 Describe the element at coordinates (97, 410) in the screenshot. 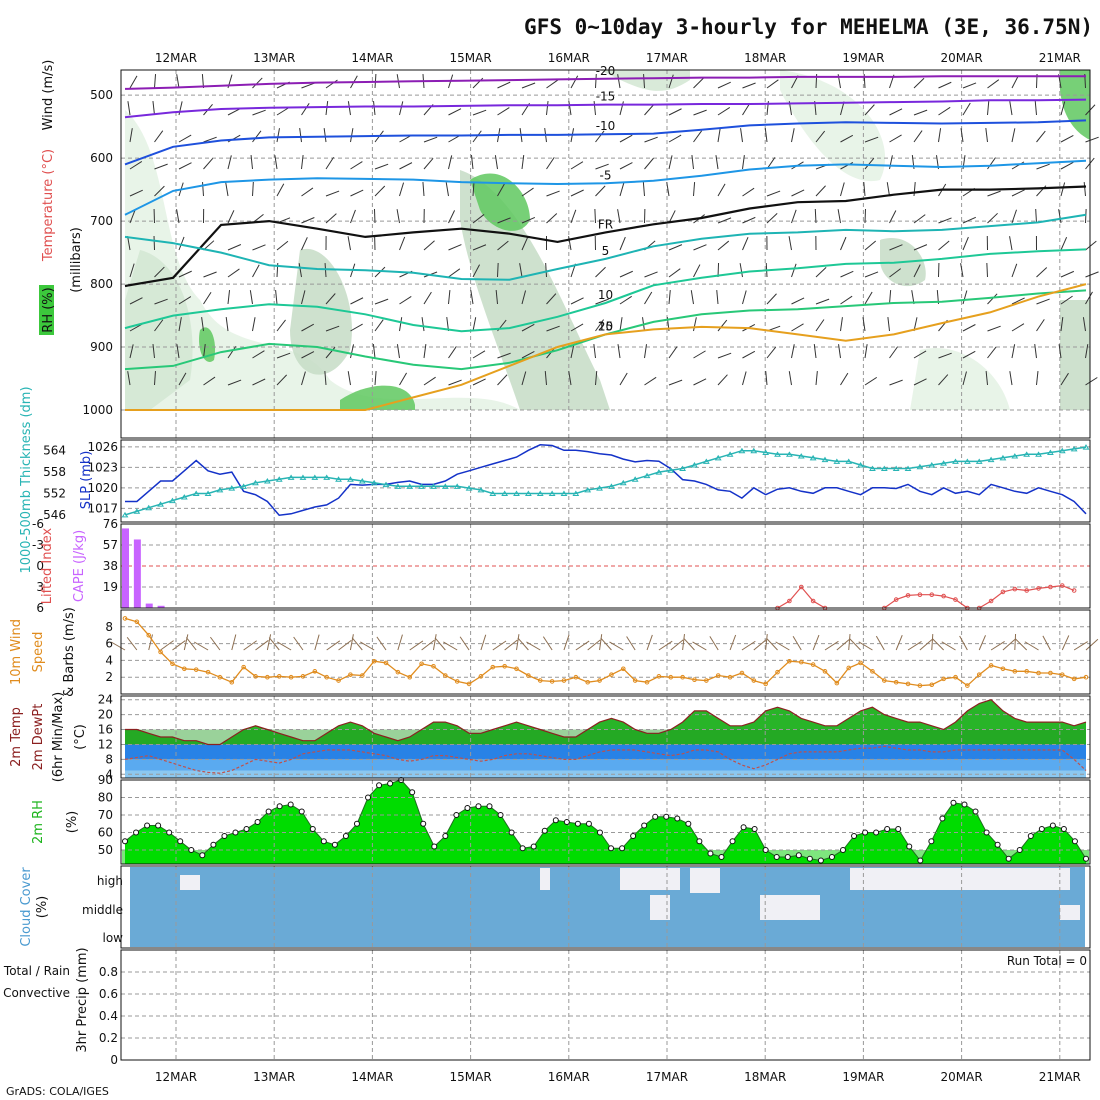

I see `pressure-tick-label: 1000` at that location.